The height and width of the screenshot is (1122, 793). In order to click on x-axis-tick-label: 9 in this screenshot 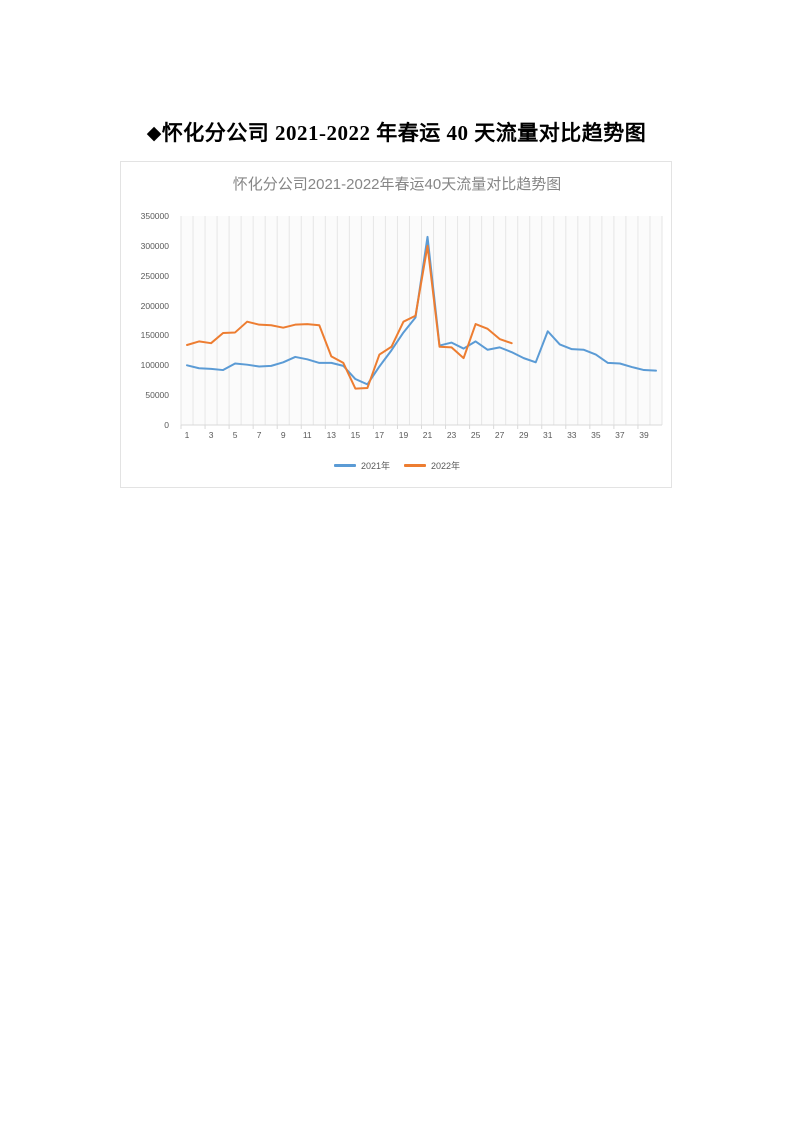, I will do `click(283, 435)`.